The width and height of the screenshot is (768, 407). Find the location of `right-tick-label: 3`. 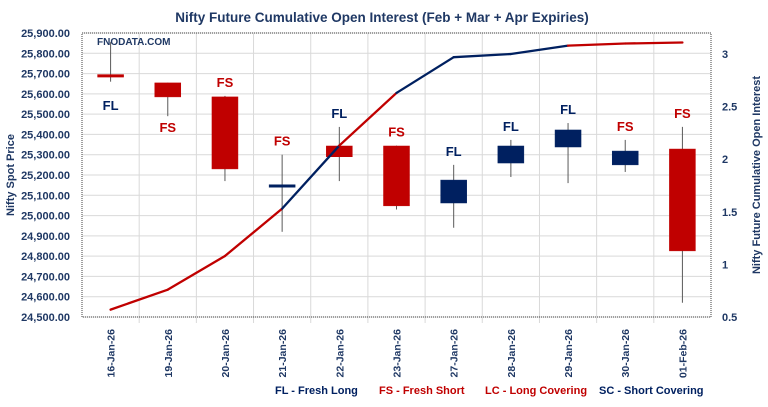

right-tick-label: 3 is located at coordinates (725, 55).